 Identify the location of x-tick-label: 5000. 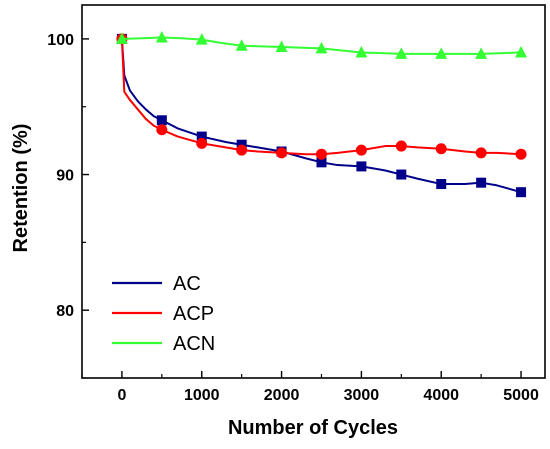
(521, 395).